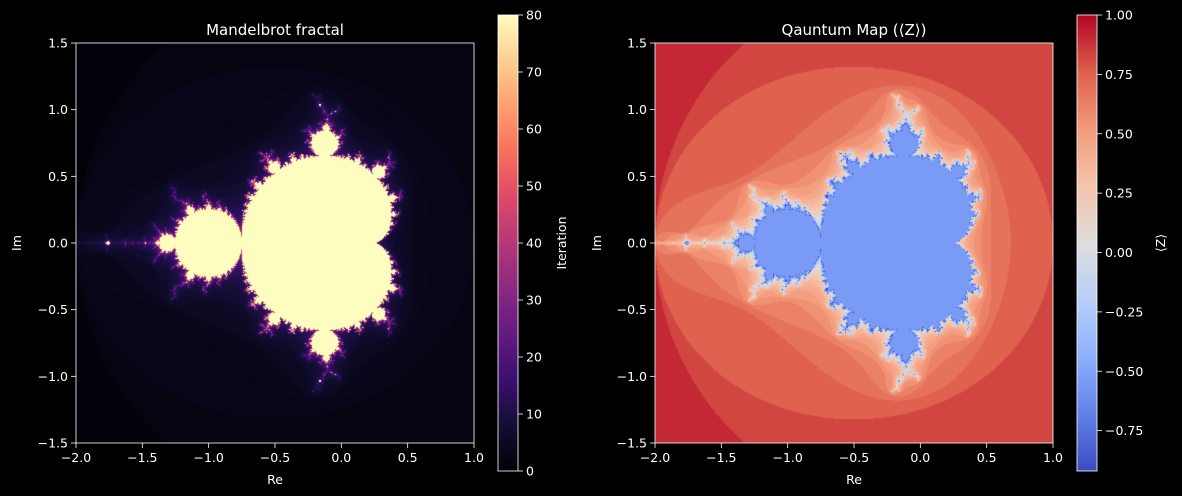  What do you see at coordinates (534, 129) in the screenshot?
I see `colorbar-tick-label: 60` at bounding box center [534, 129].